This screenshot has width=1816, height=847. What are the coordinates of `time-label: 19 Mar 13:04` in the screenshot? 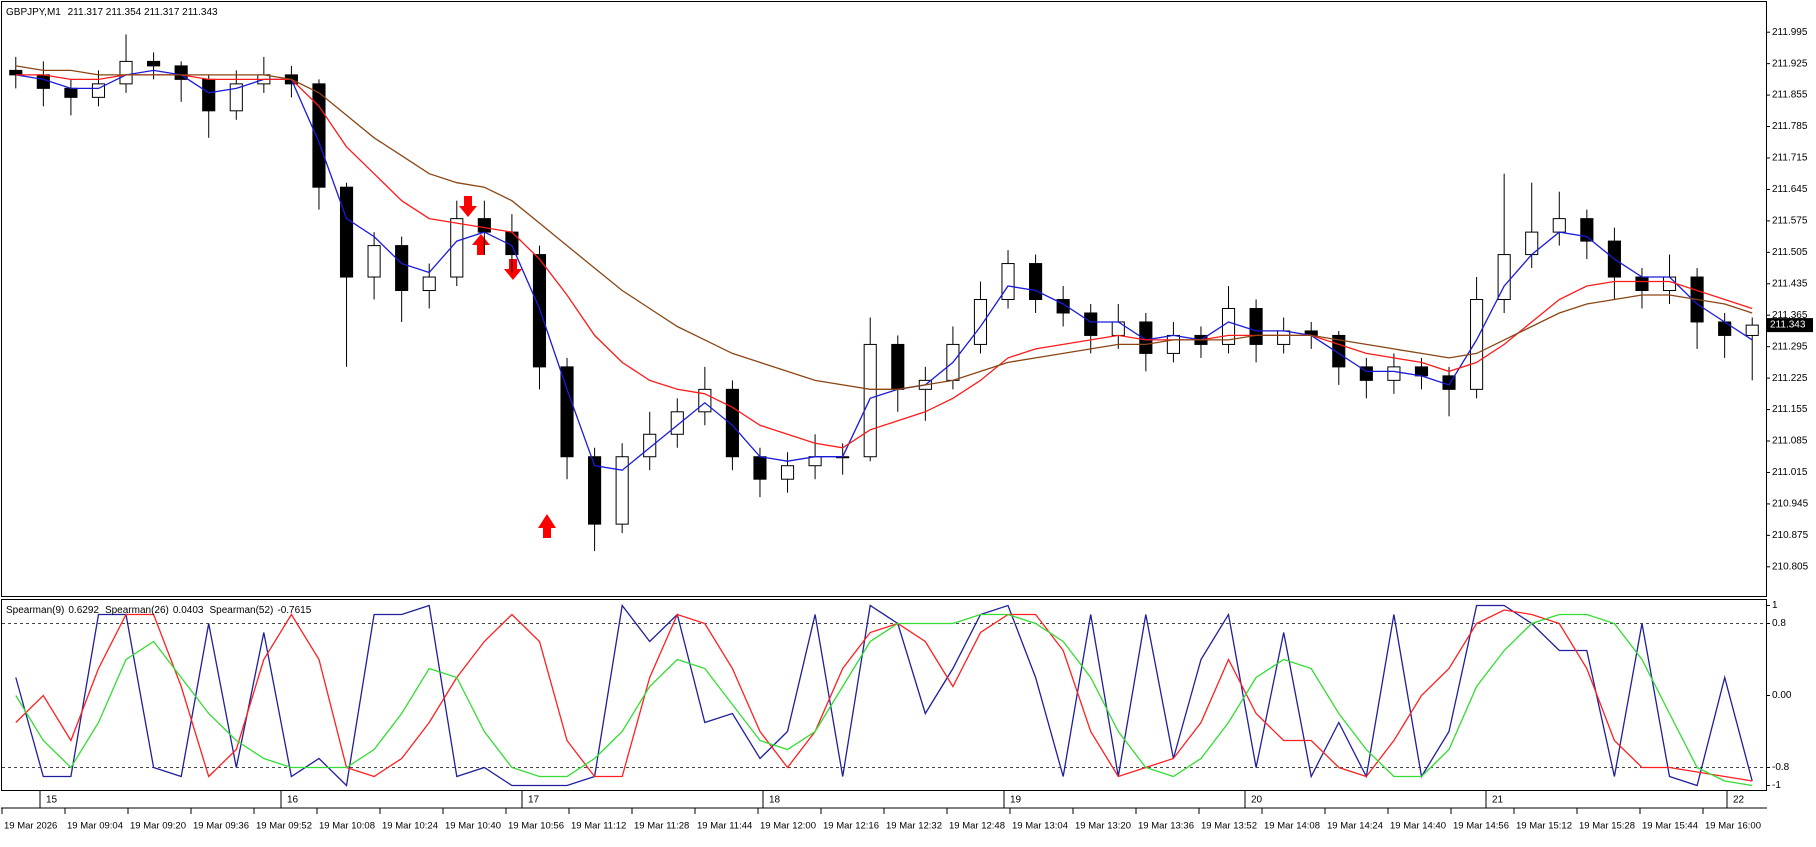 It's located at (1040, 826).